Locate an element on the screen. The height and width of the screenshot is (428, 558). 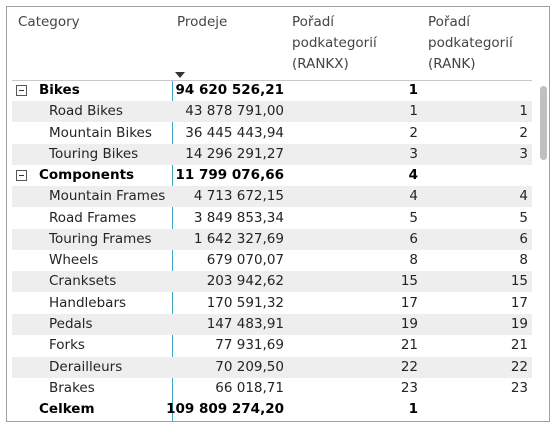
row-label: Handlebars is located at coordinates (88, 302).